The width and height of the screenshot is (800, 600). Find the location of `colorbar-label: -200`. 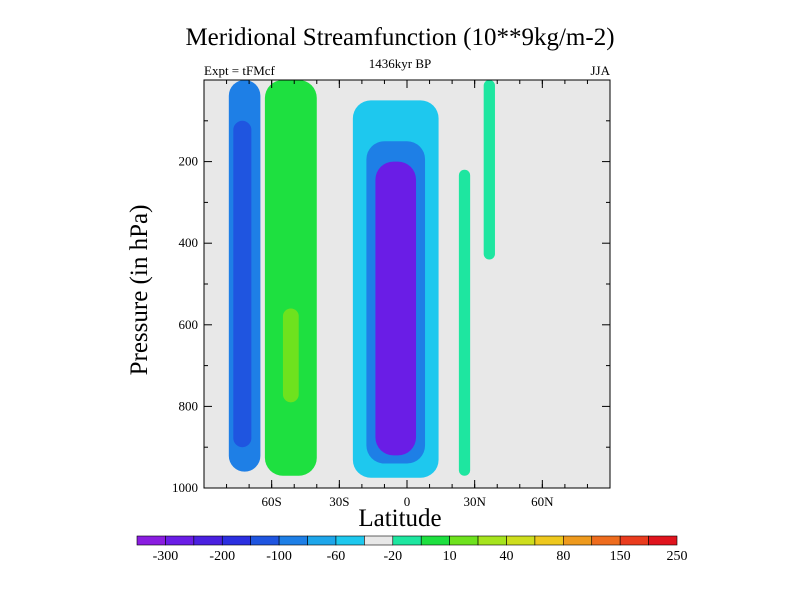

colorbar-label: -200 is located at coordinates (222, 556).